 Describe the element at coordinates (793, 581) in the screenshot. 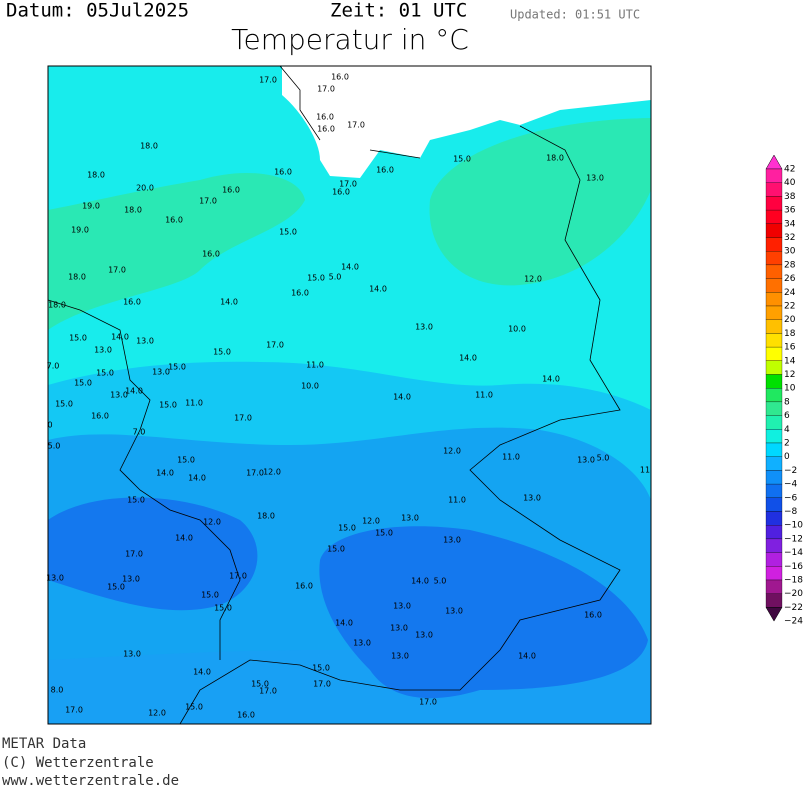

I see `legend-label: −18` at that location.